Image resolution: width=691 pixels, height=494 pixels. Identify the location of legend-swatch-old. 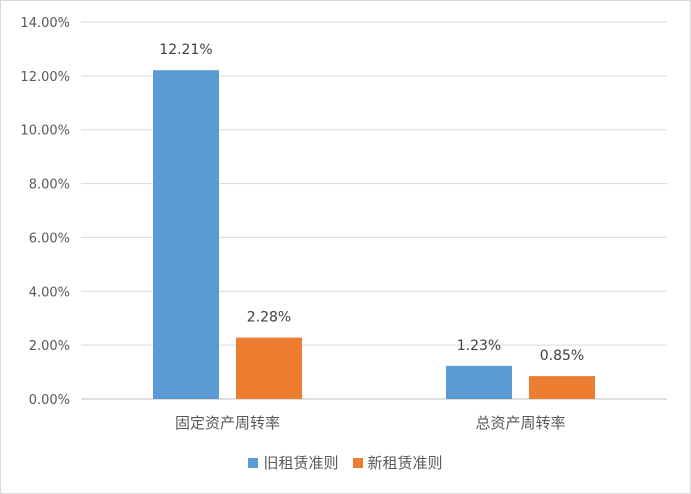
(253, 462).